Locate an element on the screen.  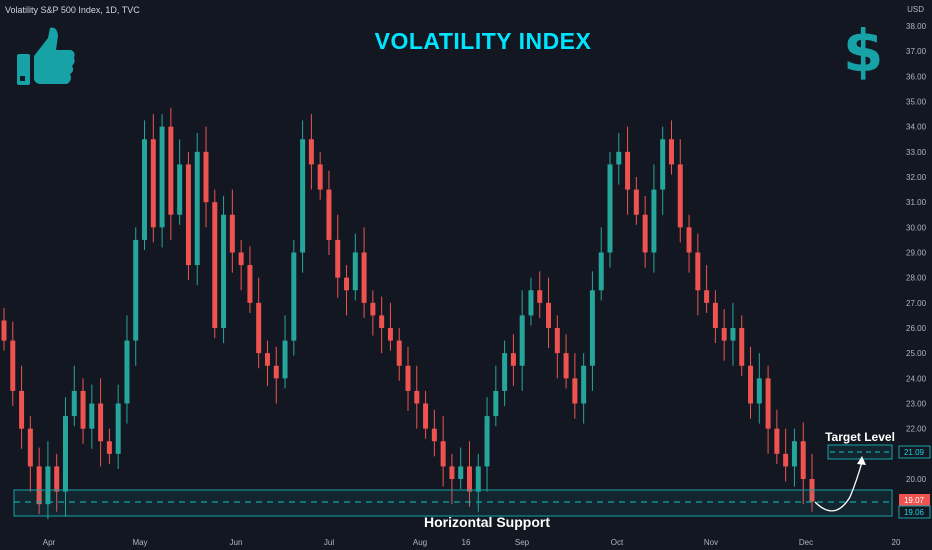
target-price-label-bg is located at coordinates (914, 452).